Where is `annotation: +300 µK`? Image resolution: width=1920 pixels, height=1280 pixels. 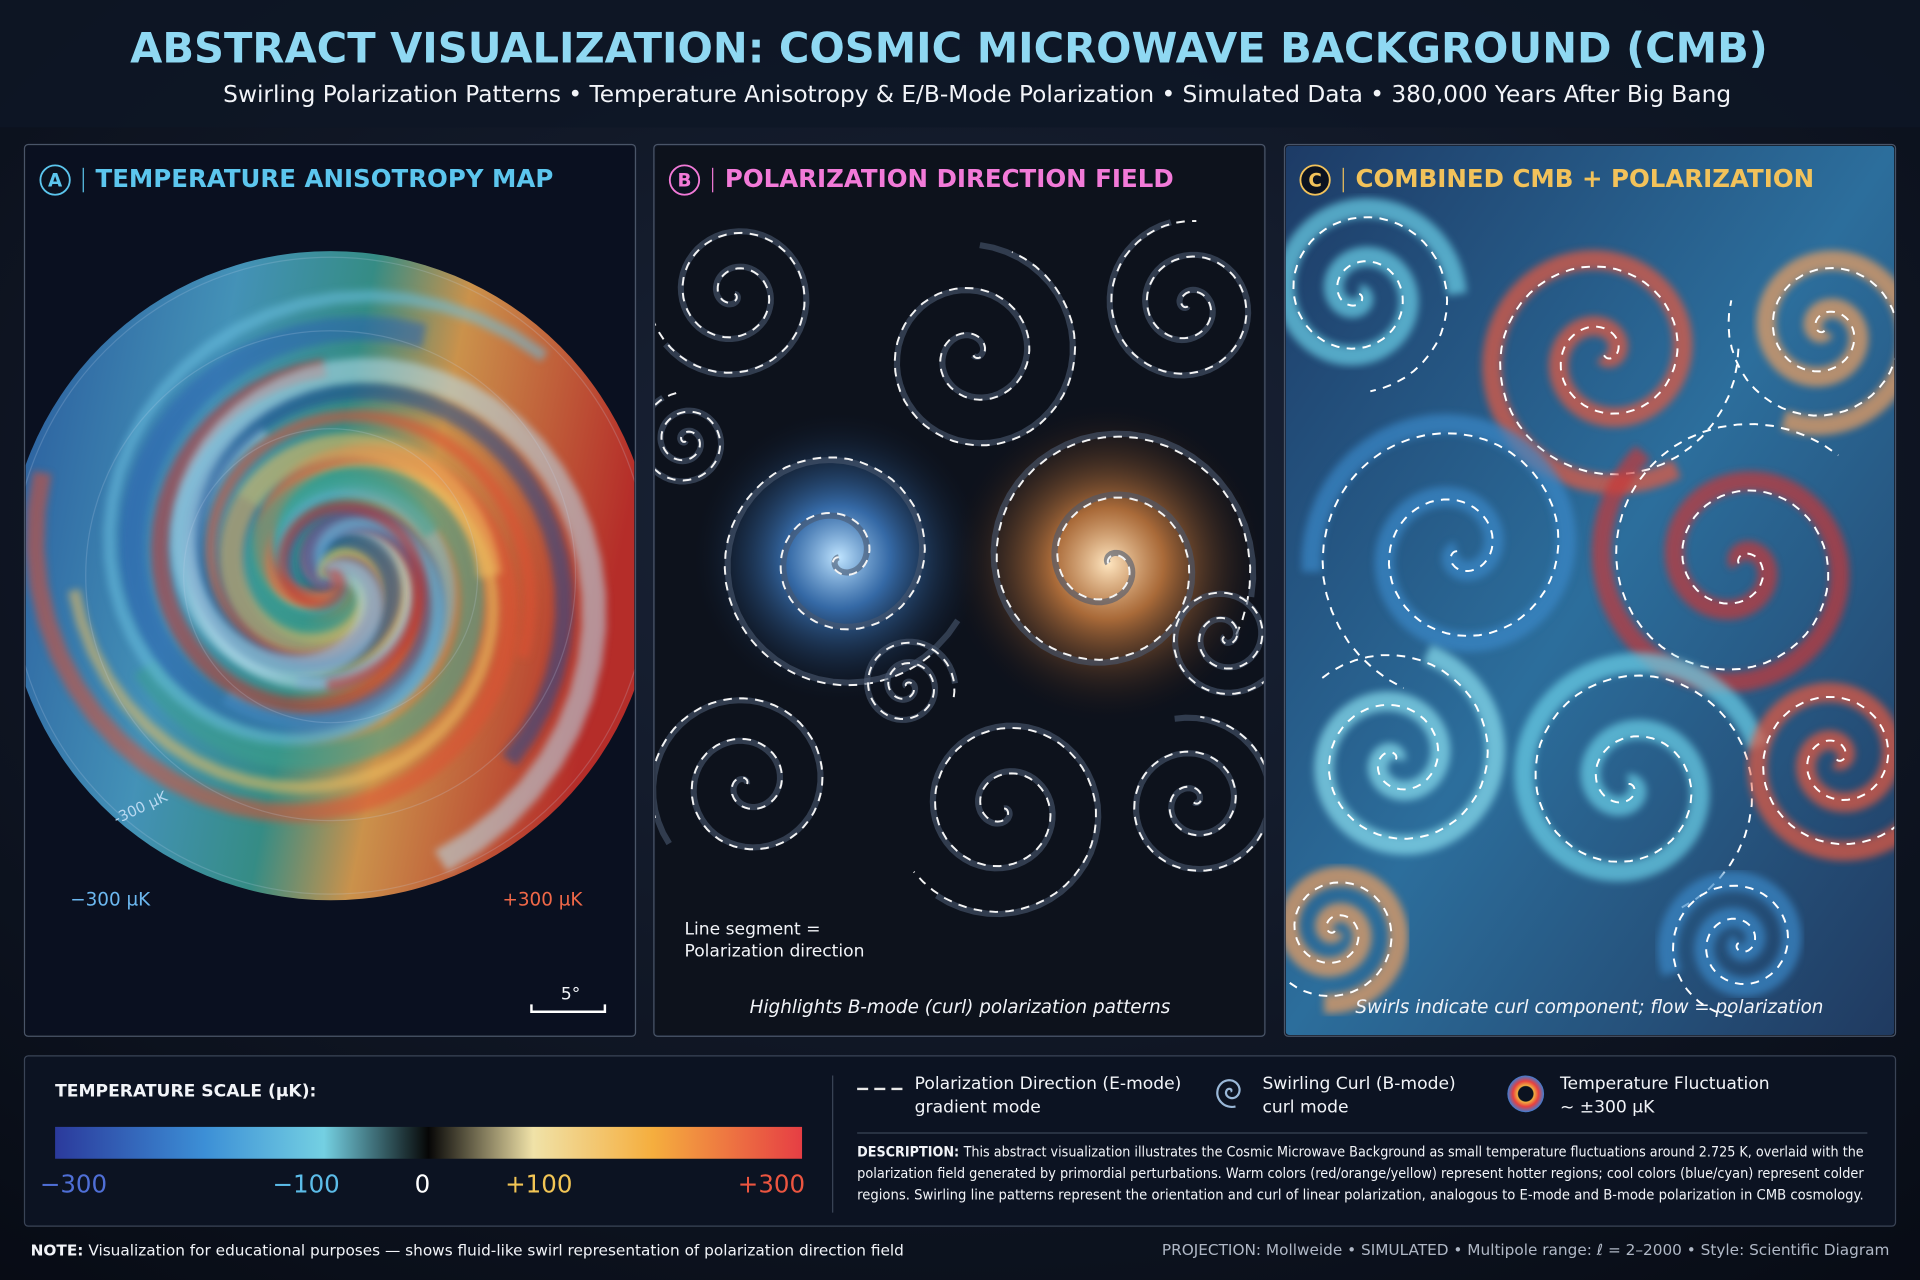 annotation: +300 µK is located at coordinates (542, 899).